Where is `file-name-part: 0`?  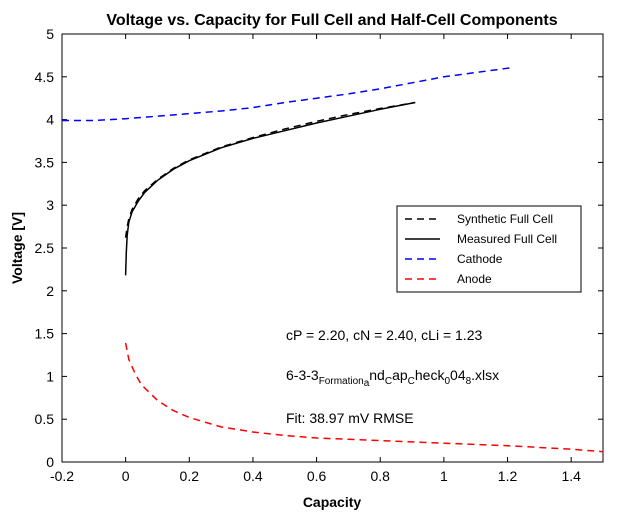 file-name-part: 0 is located at coordinates (447, 381).